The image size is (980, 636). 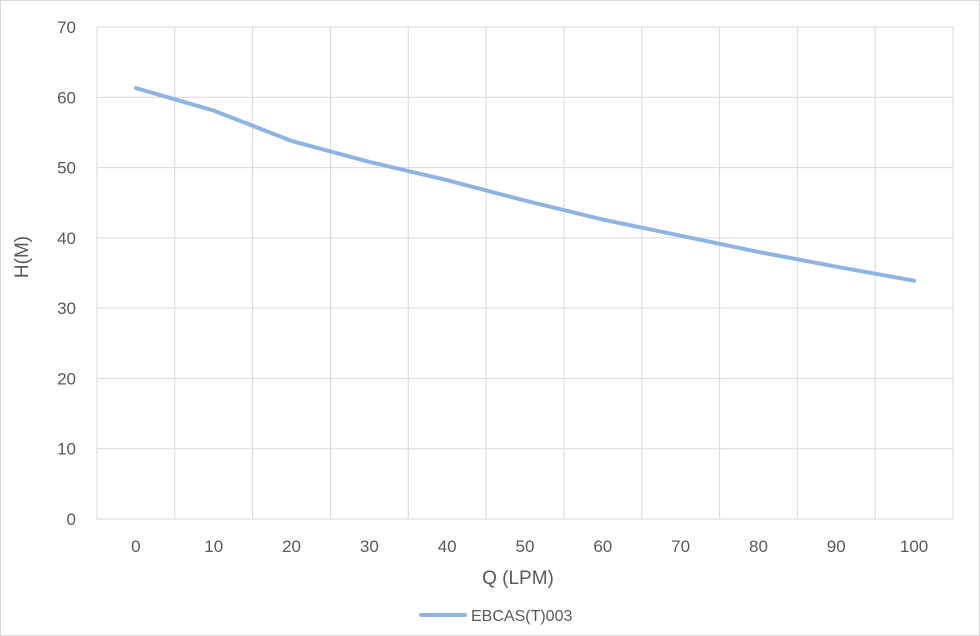 What do you see at coordinates (213, 546) in the screenshot?
I see `x-tick-label: 10` at bounding box center [213, 546].